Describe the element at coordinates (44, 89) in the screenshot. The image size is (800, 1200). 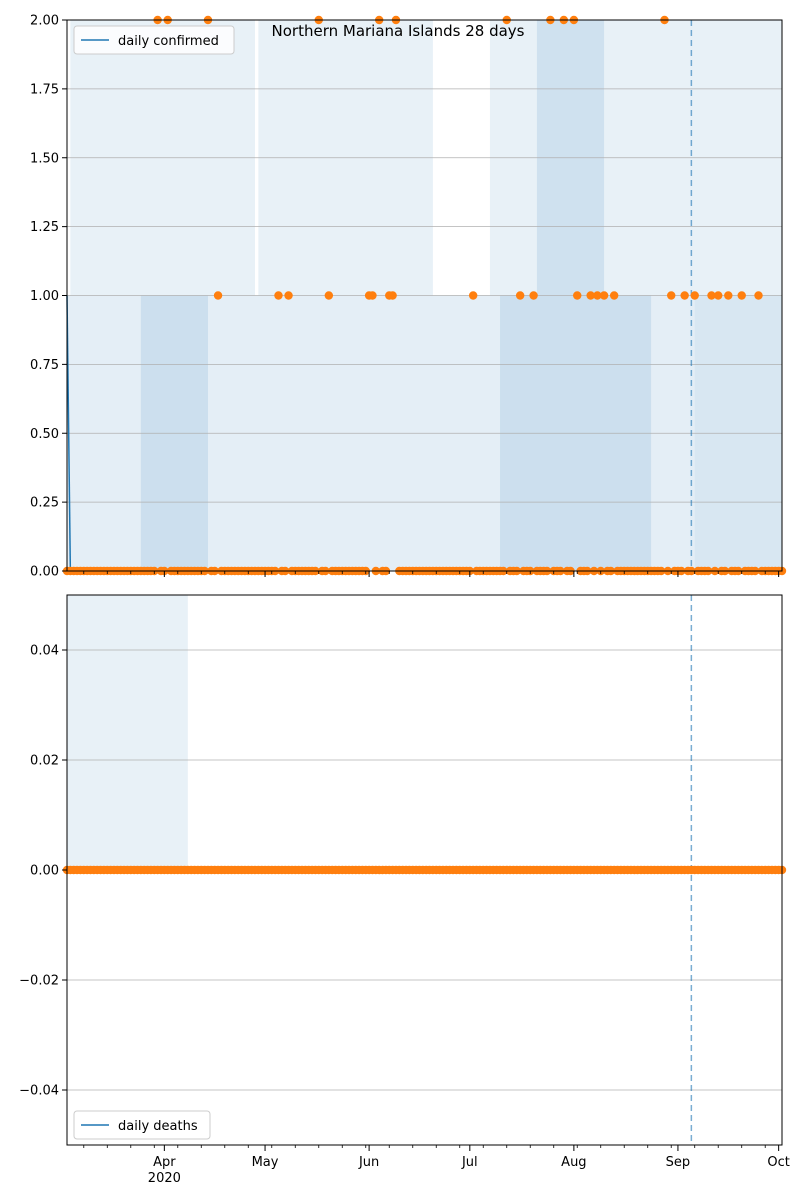
I see `y-tick-label: 1.75` at that location.